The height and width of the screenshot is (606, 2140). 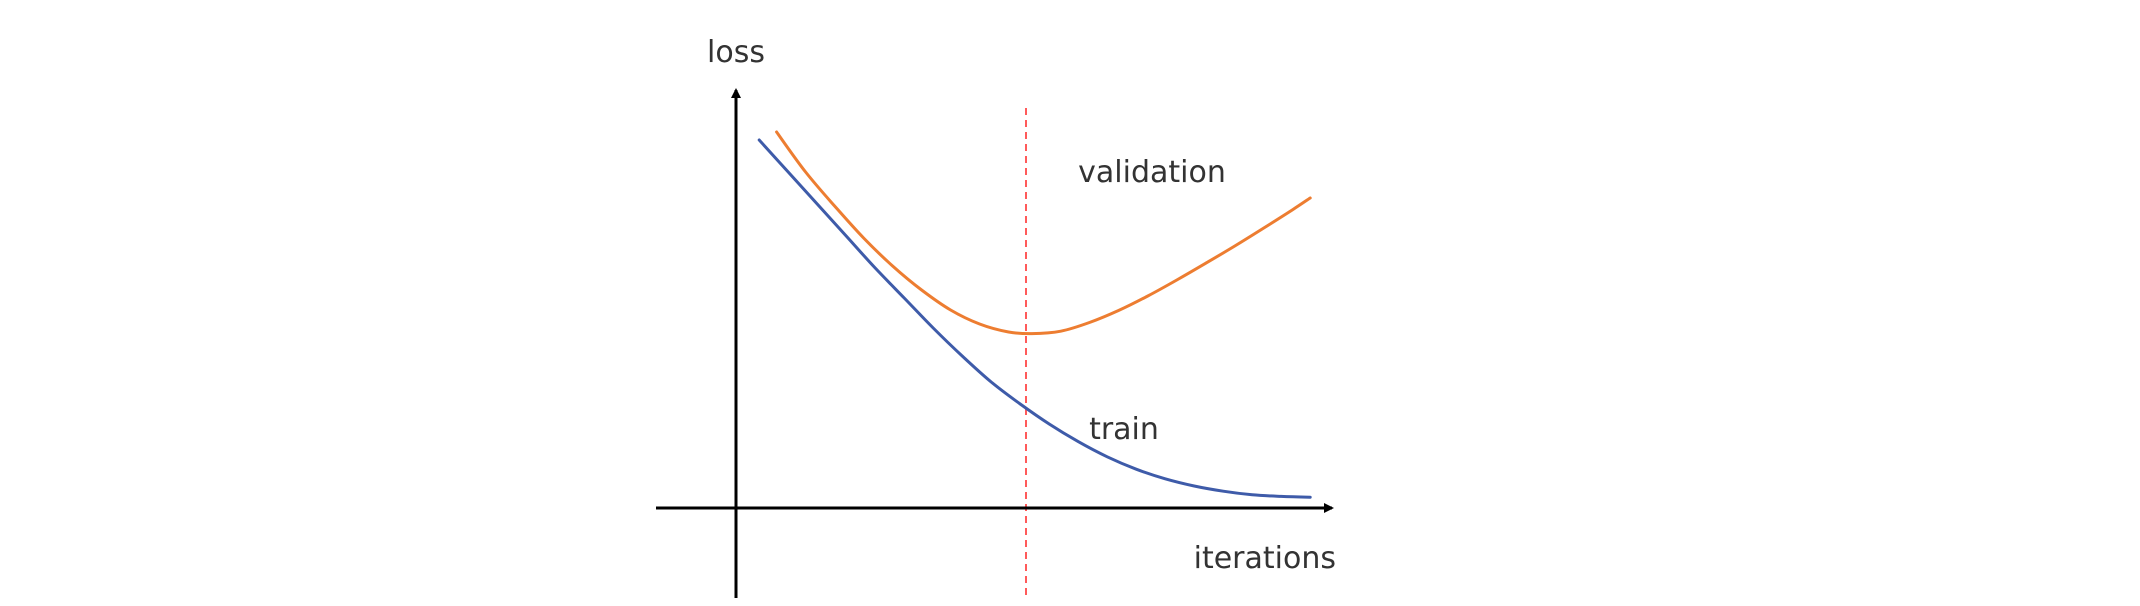 I want to click on train-series-label: train, so click(x=1124, y=429).